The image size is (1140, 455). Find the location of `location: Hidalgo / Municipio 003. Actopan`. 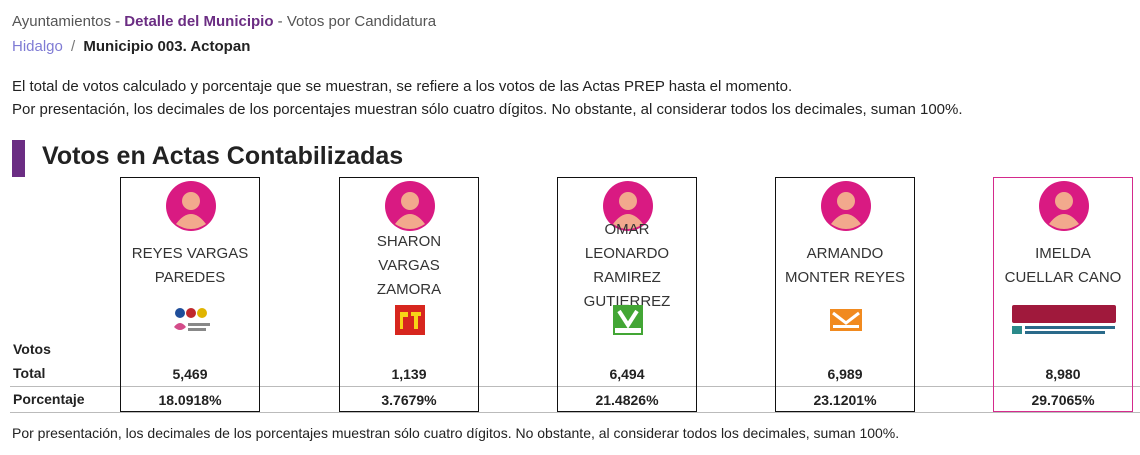

location: Hidalgo / Municipio 003. Actopan is located at coordinates (131, 46).